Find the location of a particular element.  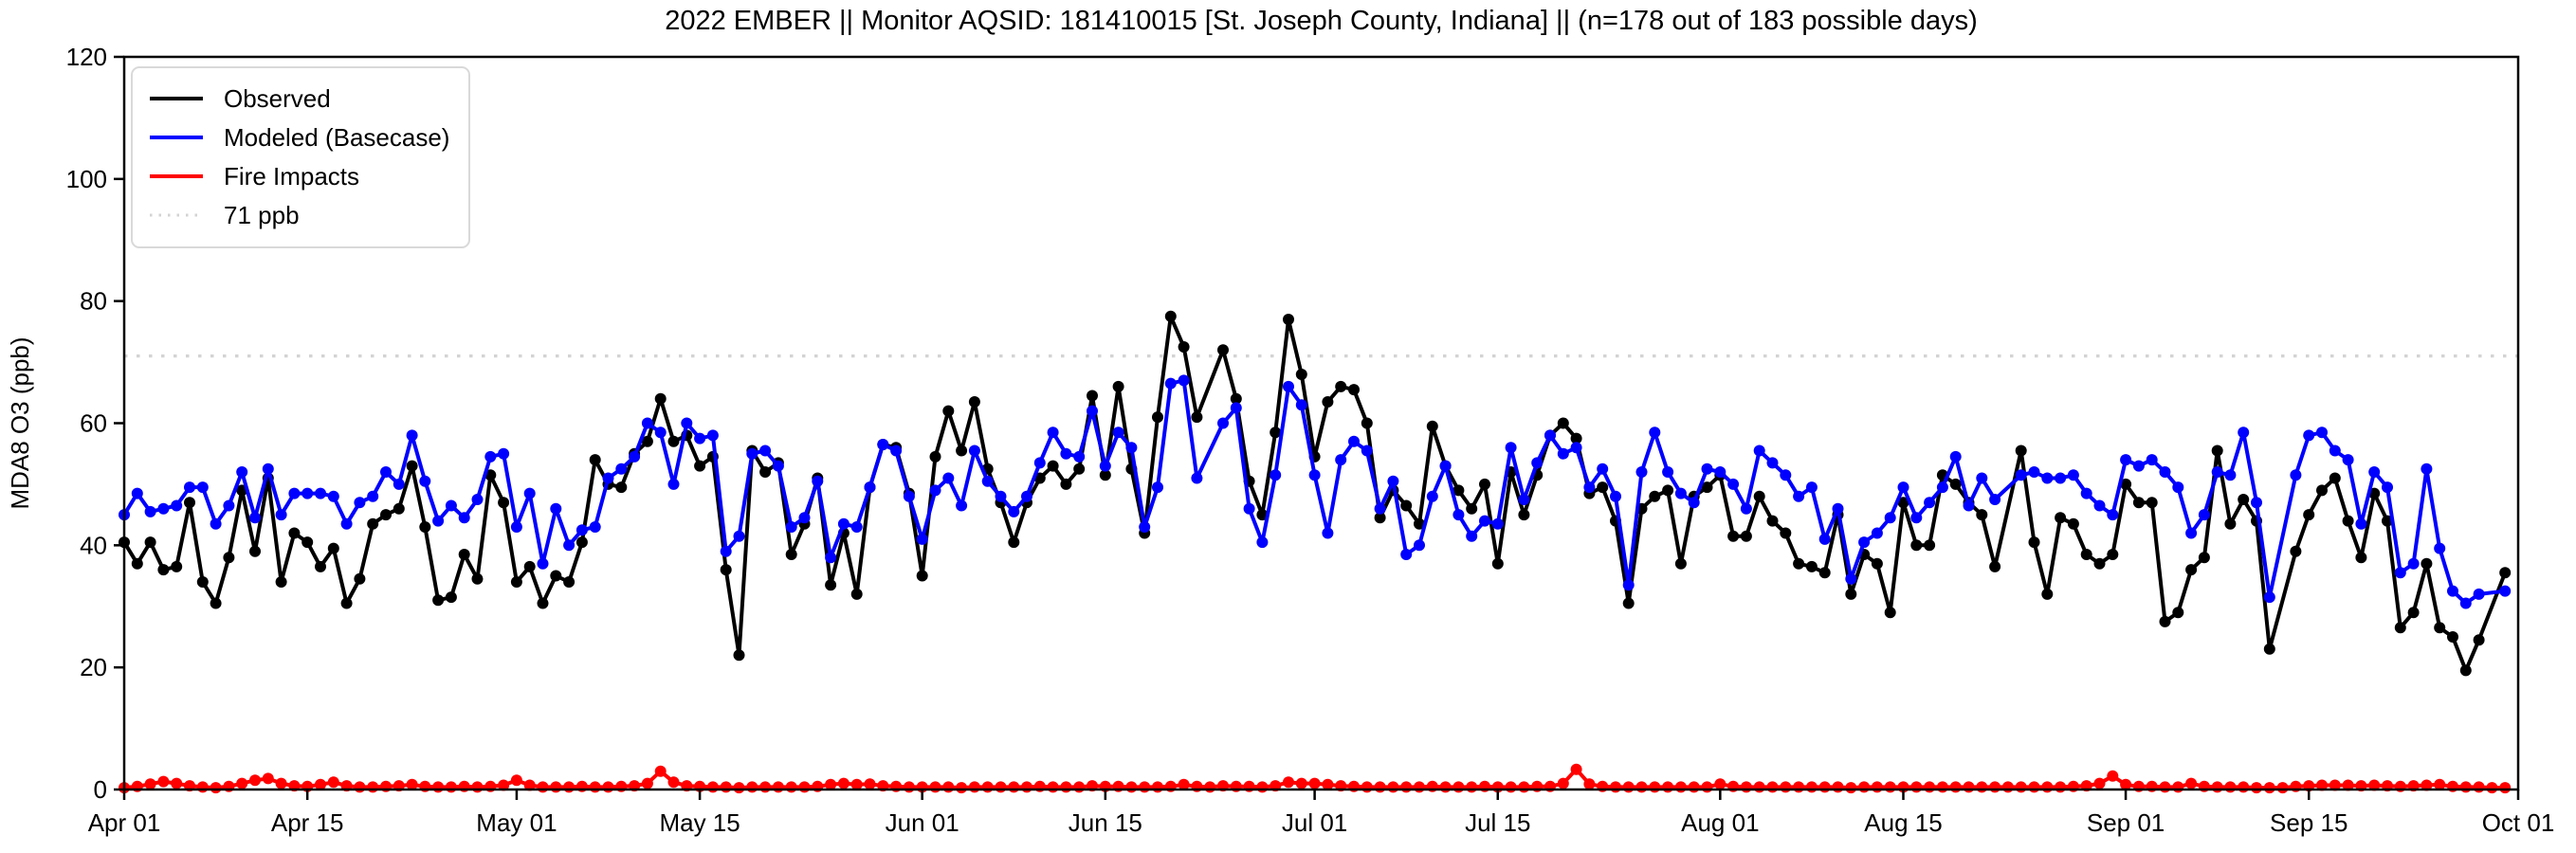

legend-item-fire-impacts: Fire Impacts is located at coordinates (298, 176).